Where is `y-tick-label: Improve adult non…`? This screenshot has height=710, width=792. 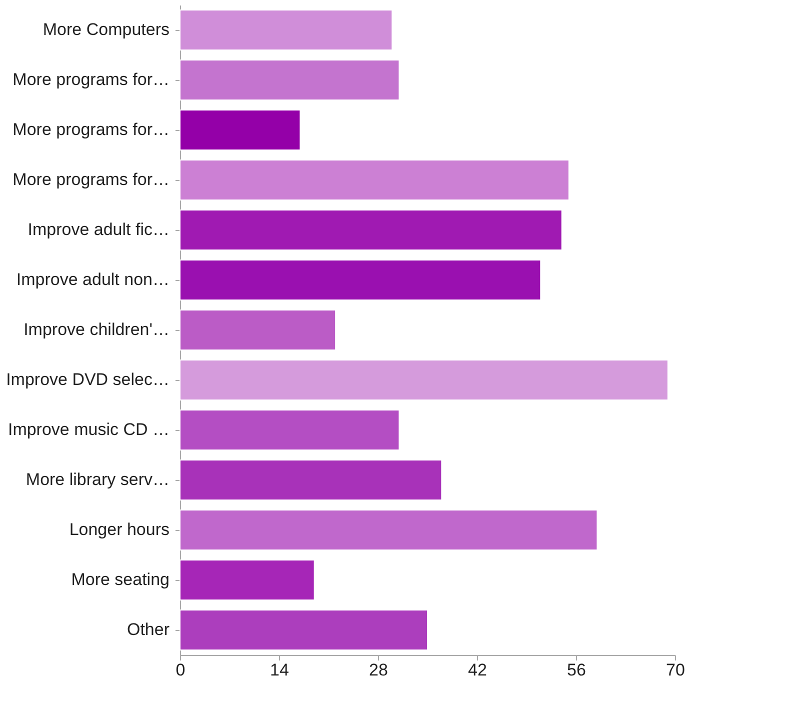 y-tick-label: Improve adult non… is located at coordinates (93, 279).